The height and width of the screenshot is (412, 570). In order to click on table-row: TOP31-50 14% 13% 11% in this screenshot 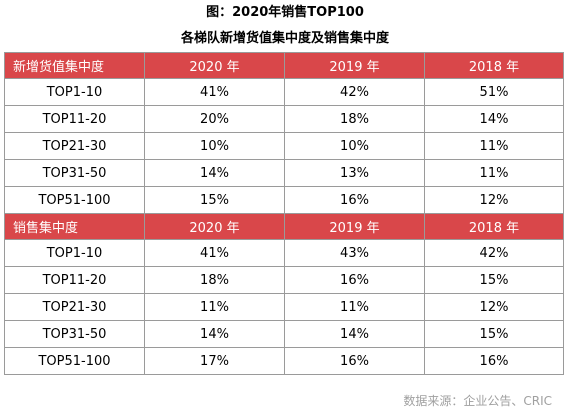, I will do `click(284, 173)`.